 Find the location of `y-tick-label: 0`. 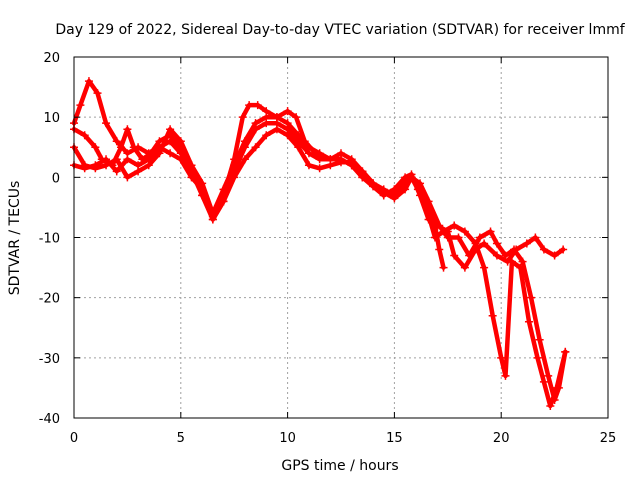

y-tick-label: 0 is located at coordinates (56, 178).